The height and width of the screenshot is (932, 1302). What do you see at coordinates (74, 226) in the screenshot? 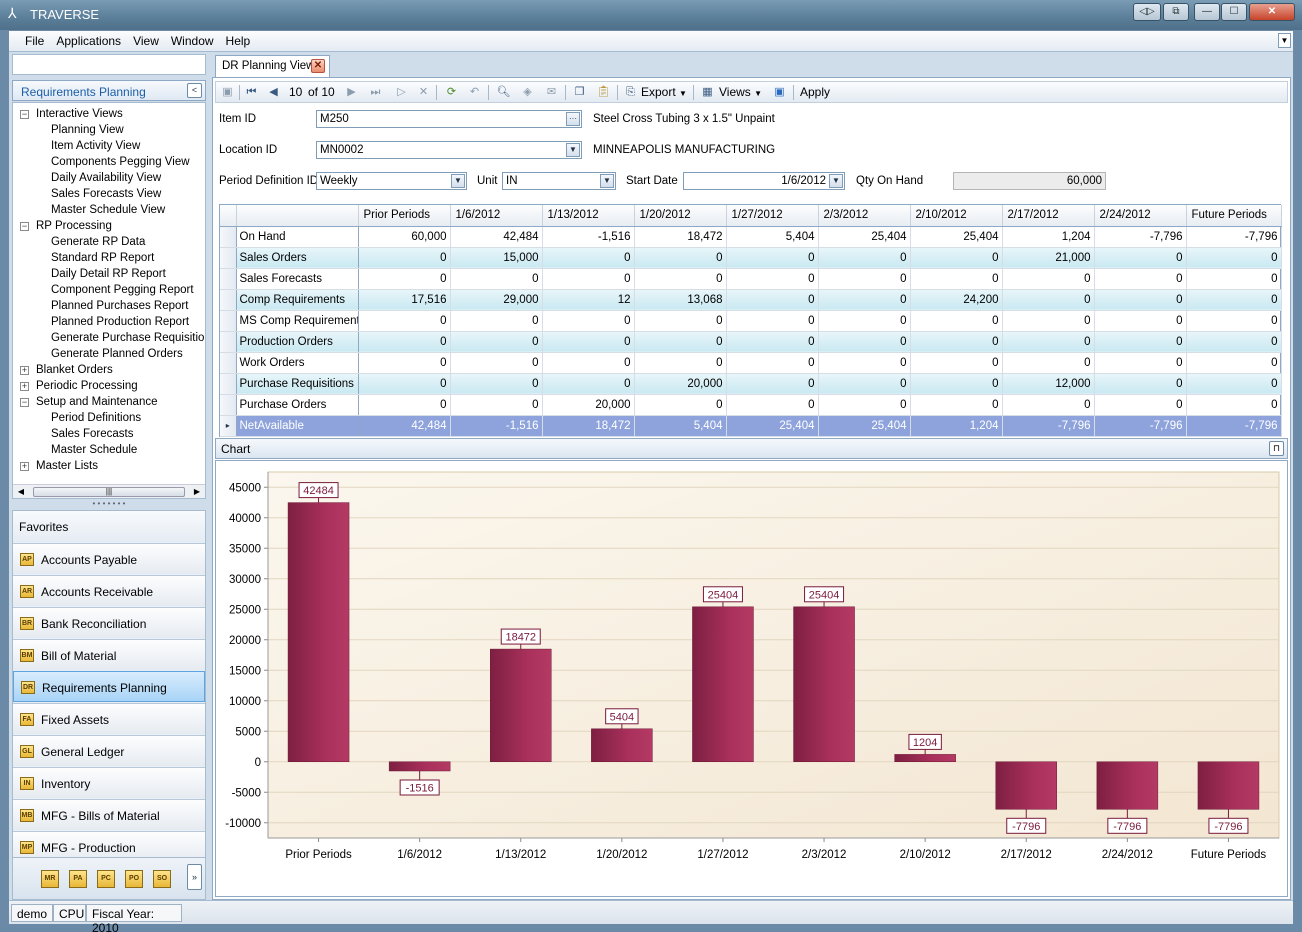
I see `tree-item-rp-processing: RP Processing` at bounding box center [74, 226].